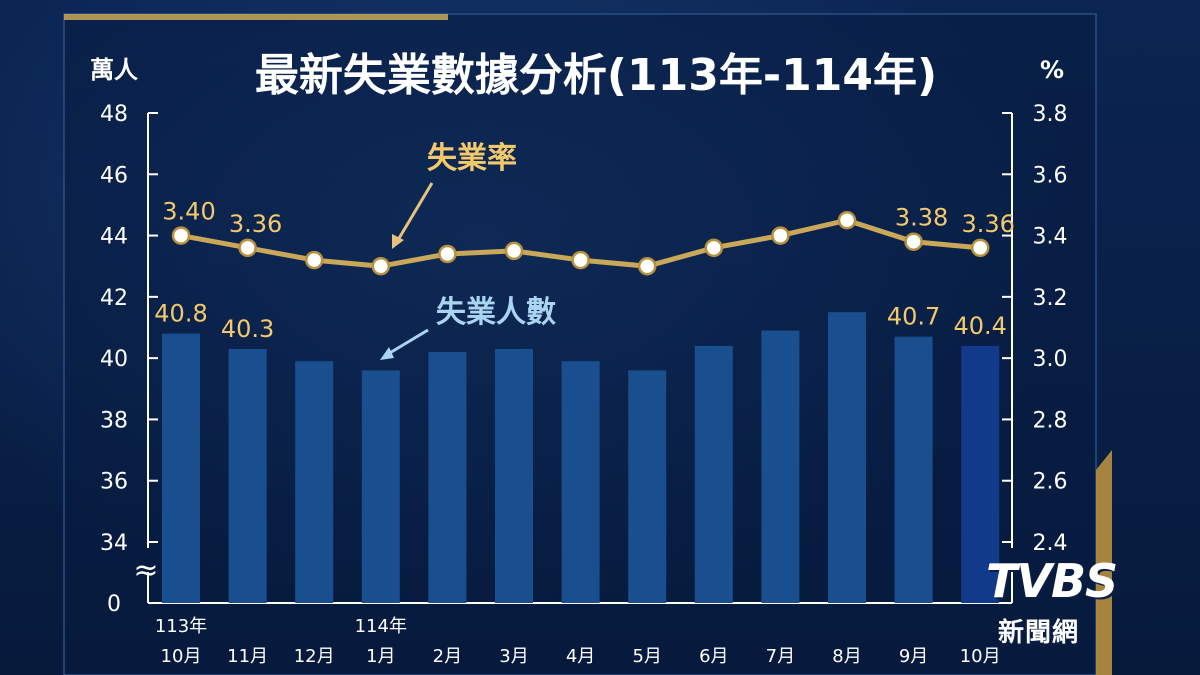 This screenshot has width=1200, height=675. What do you see at coordinates (979, 326) in the screenshot?
I see `bar-value-label: 40.4` at bounding box center [979, 326].